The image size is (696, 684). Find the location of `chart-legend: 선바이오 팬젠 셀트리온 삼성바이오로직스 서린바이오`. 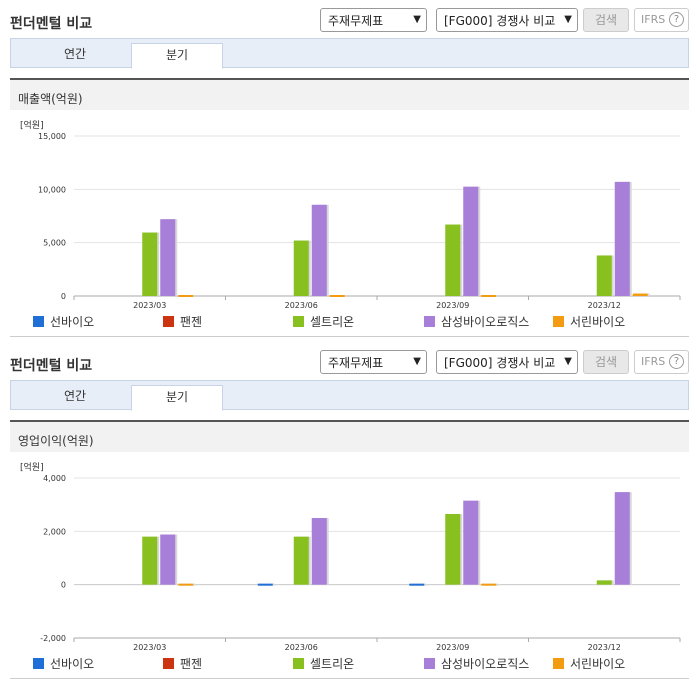

chart-legend: 선바이오 팬젠 셀트리온 삼성바이오로직스 서린바이오 is located at coordinates (348, 323).